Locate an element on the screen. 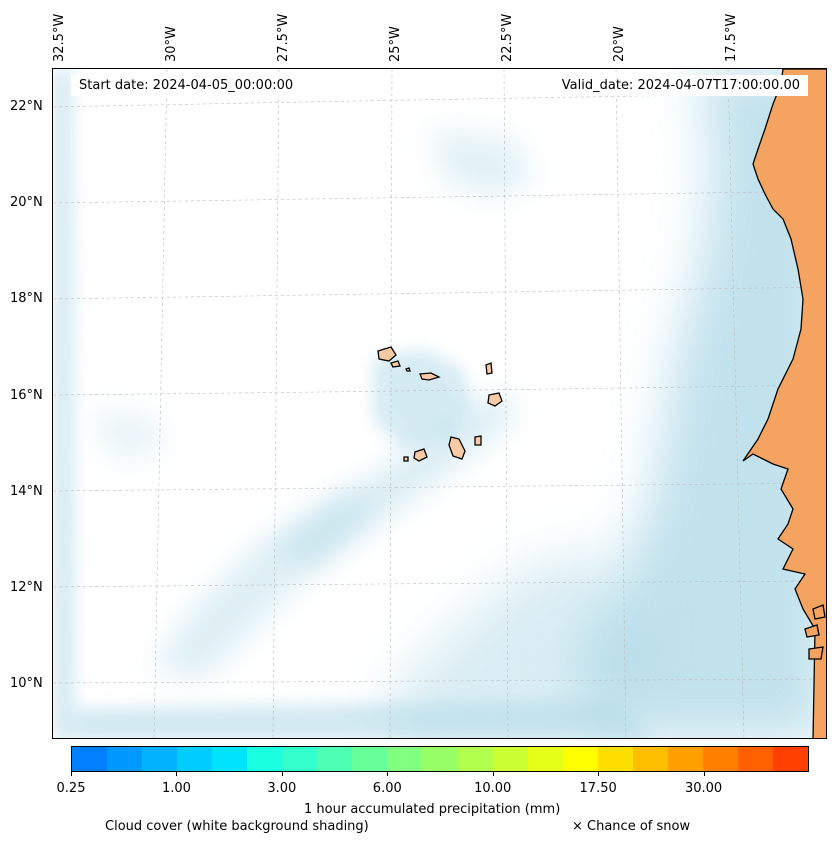  latitude-label: 14°N is located at coordinates (26, 491).